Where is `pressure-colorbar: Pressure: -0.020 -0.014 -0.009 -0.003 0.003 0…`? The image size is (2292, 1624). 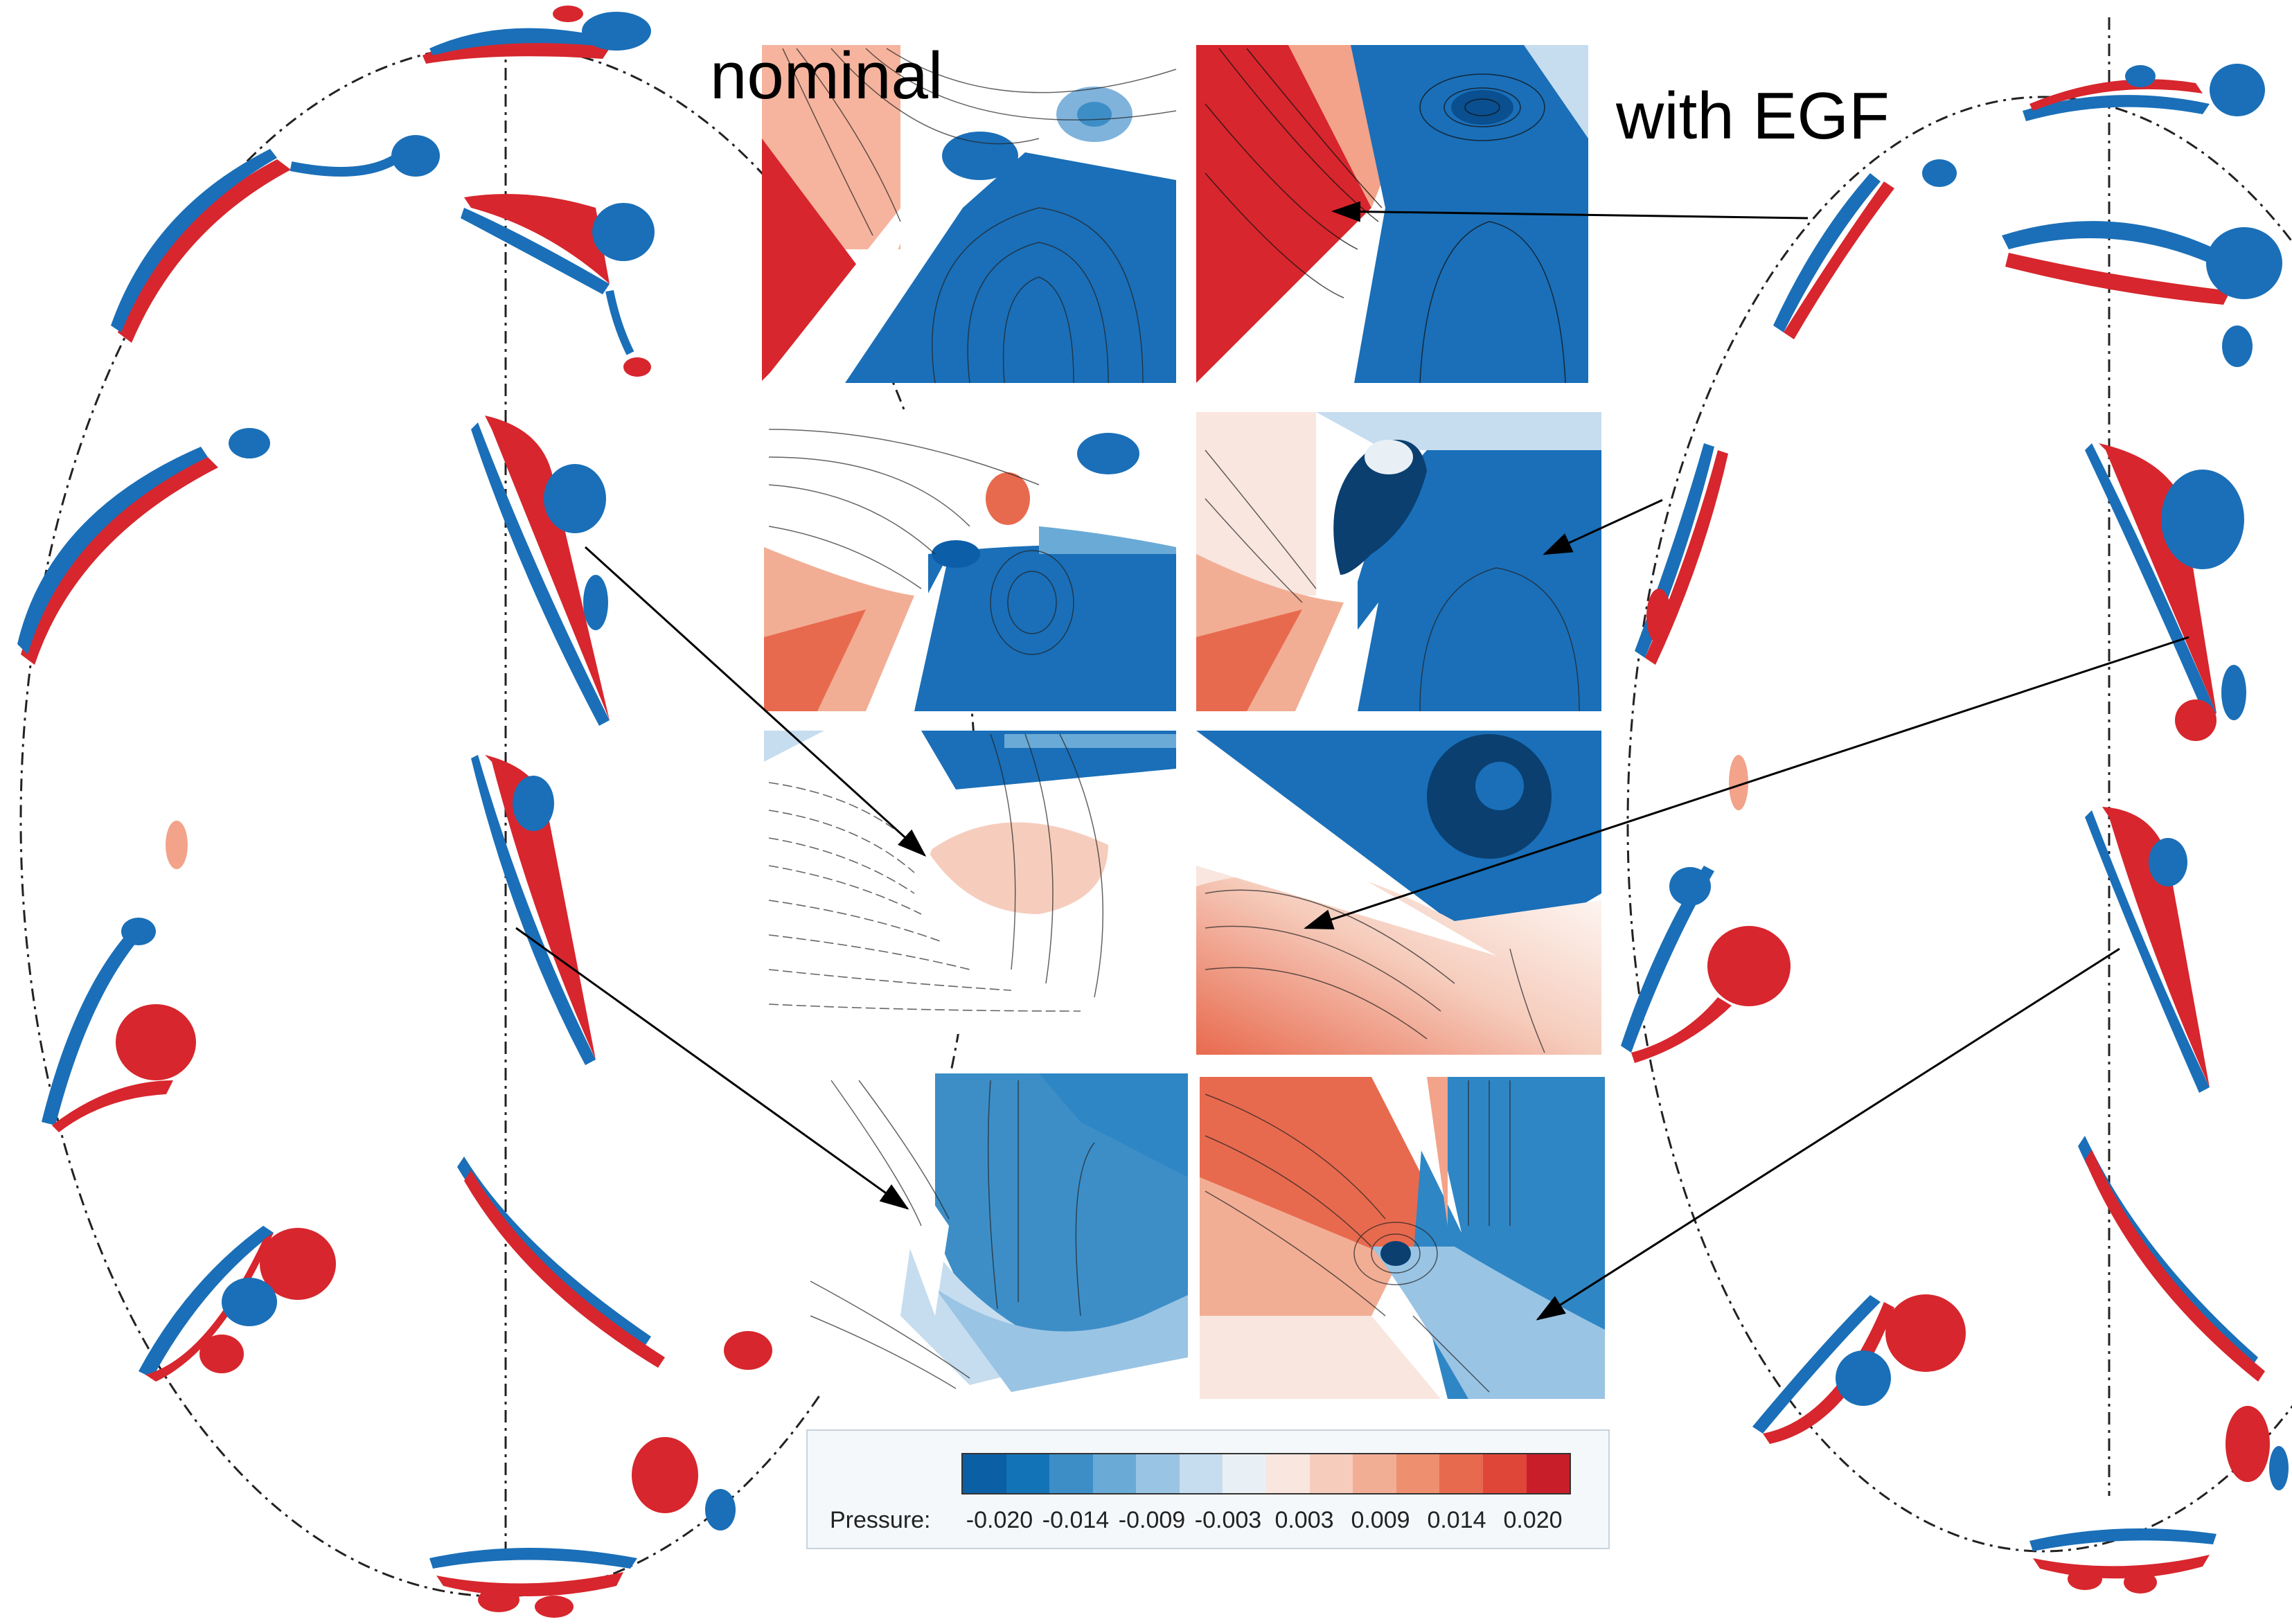 pressure-colorbar: Pressure: -0.020 -0.014 -0.009 -0.003 0.003 0… is located at coordinates (1208, 1489).